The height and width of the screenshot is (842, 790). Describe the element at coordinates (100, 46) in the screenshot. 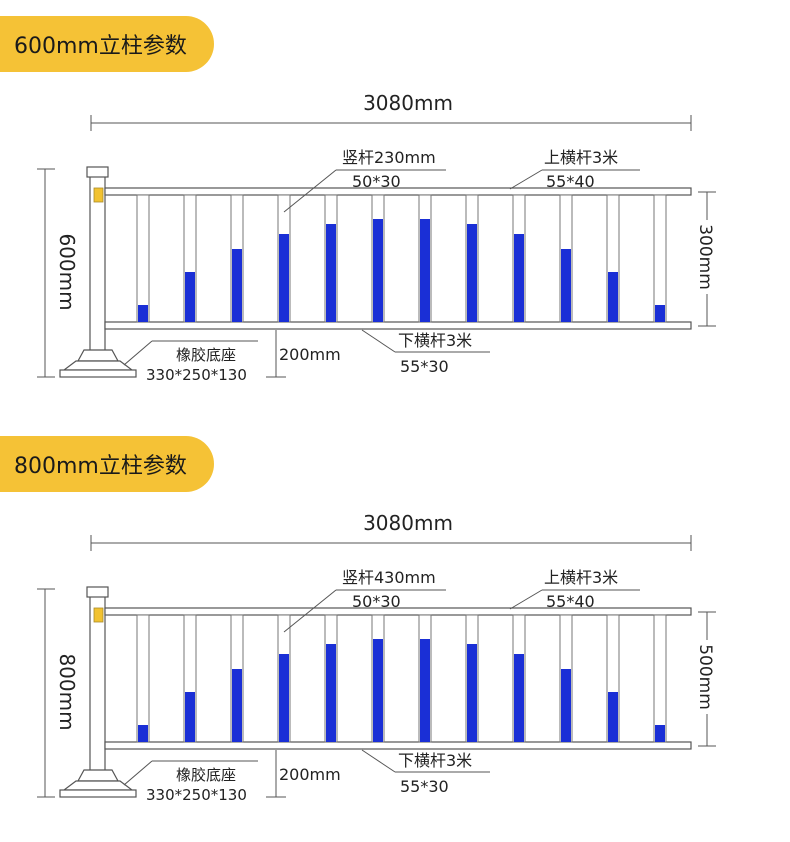

I see `section-title-text: 600mm立柱参数` at that location.